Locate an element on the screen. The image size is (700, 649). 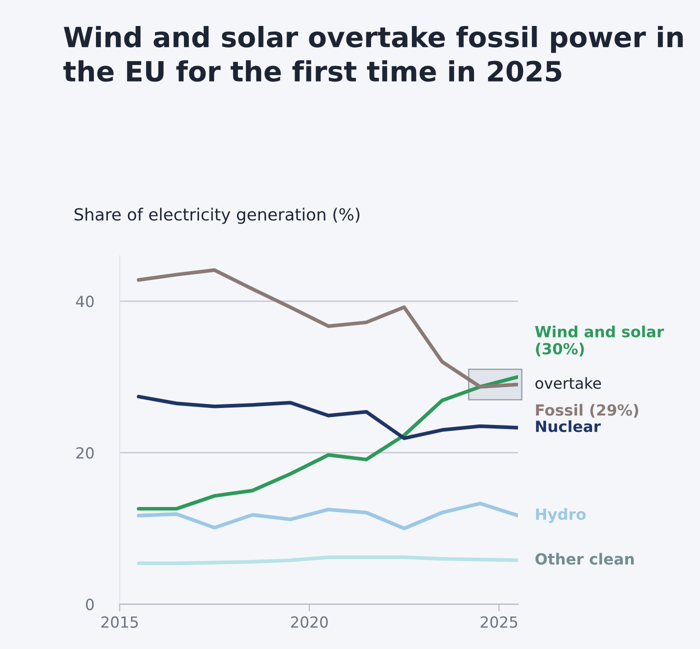
series-label: Wind and solar (30%) is located at coordinates (599, 341).